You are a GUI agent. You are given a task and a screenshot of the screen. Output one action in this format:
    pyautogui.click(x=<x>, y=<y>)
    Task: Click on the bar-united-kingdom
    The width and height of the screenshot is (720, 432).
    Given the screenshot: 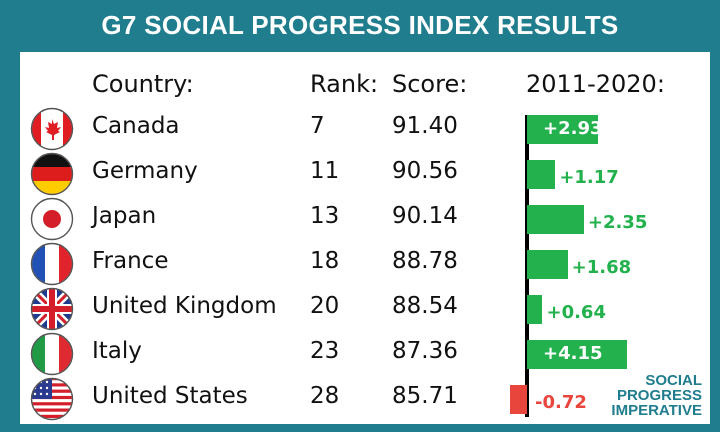 What is the action you would take?
    pyautogui.click(x=535, y=309)
    